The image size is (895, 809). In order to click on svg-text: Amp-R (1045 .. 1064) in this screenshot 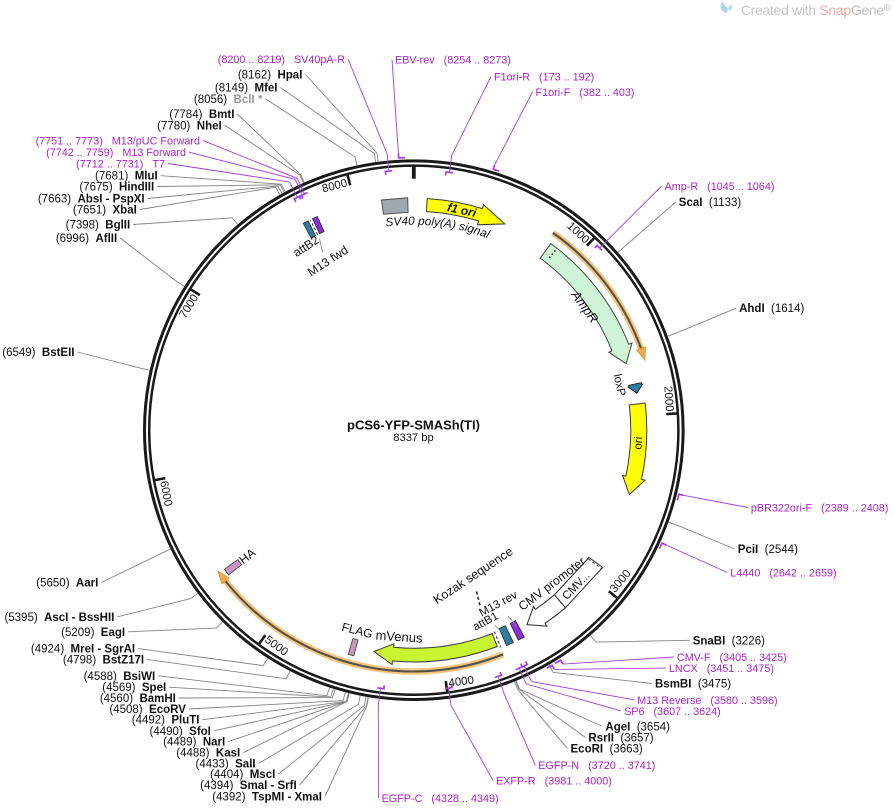, I will do `click(720, 187)`.